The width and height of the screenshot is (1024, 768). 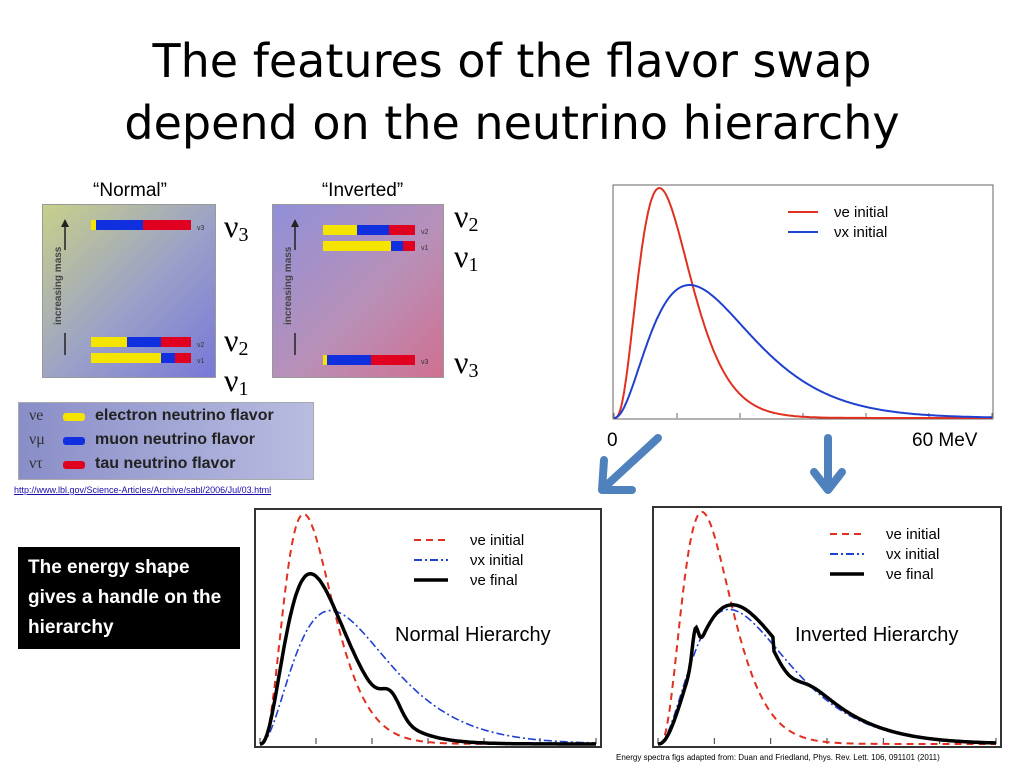 I want to click on inverted-hierarchy-diagram: increasing mass ν2 ν1 ν3, so click(x=358, y=291).